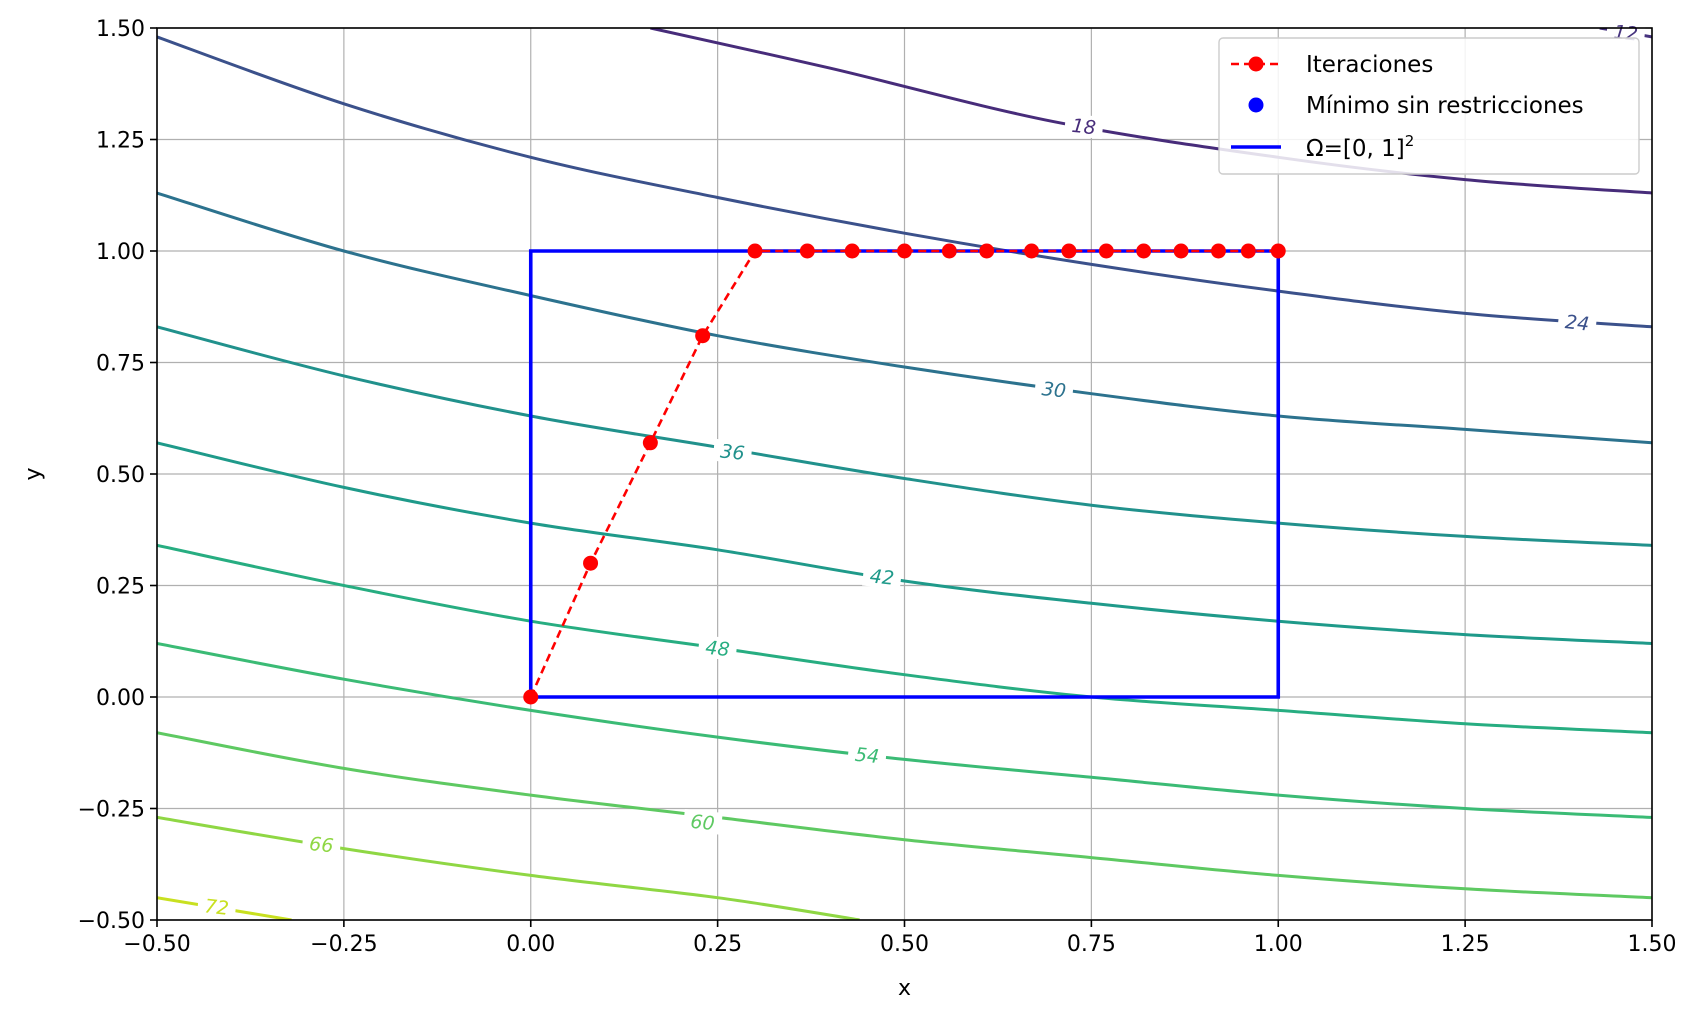  I want to click on legend-marker-minimo, so click(1256, 105).